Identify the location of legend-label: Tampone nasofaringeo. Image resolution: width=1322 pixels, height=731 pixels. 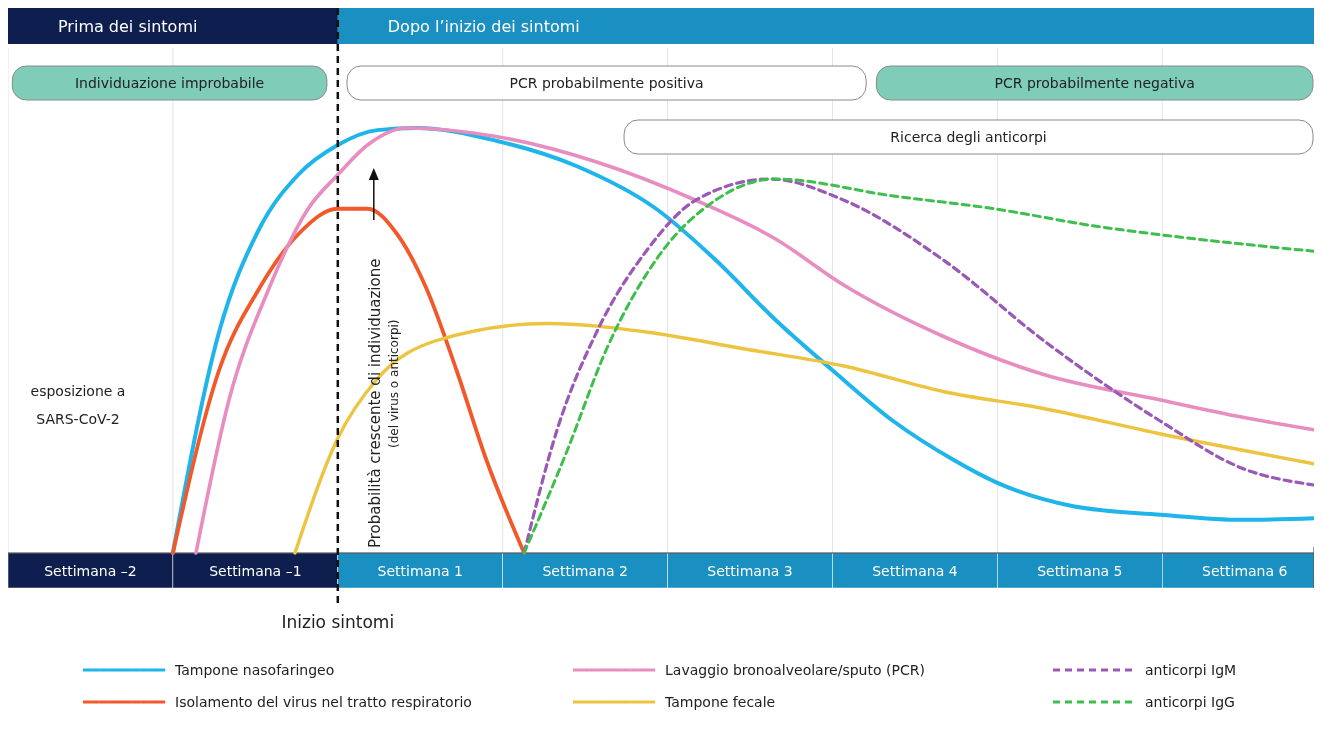
(254, 670).